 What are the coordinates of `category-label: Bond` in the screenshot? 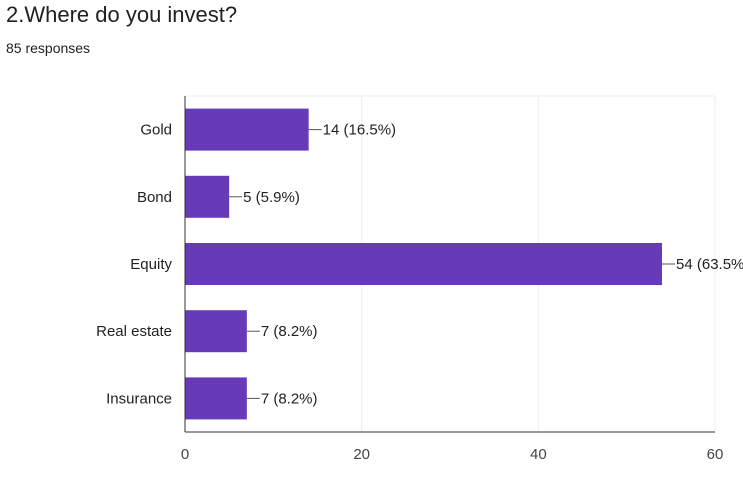 It's located at (154, 197).